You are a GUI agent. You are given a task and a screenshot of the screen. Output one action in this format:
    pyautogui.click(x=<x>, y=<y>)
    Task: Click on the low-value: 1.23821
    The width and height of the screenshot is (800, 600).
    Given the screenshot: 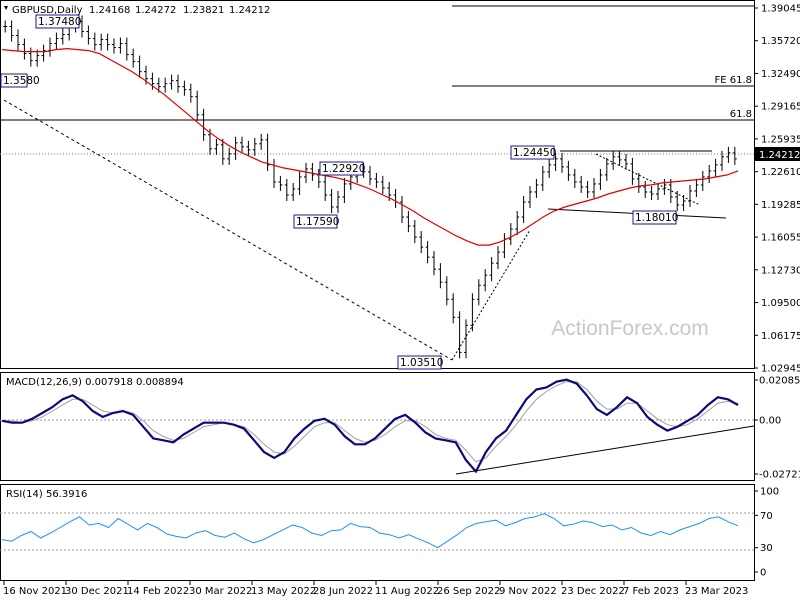 What is the action you would take?
    pyautogui.click(x=203, y=10)
    